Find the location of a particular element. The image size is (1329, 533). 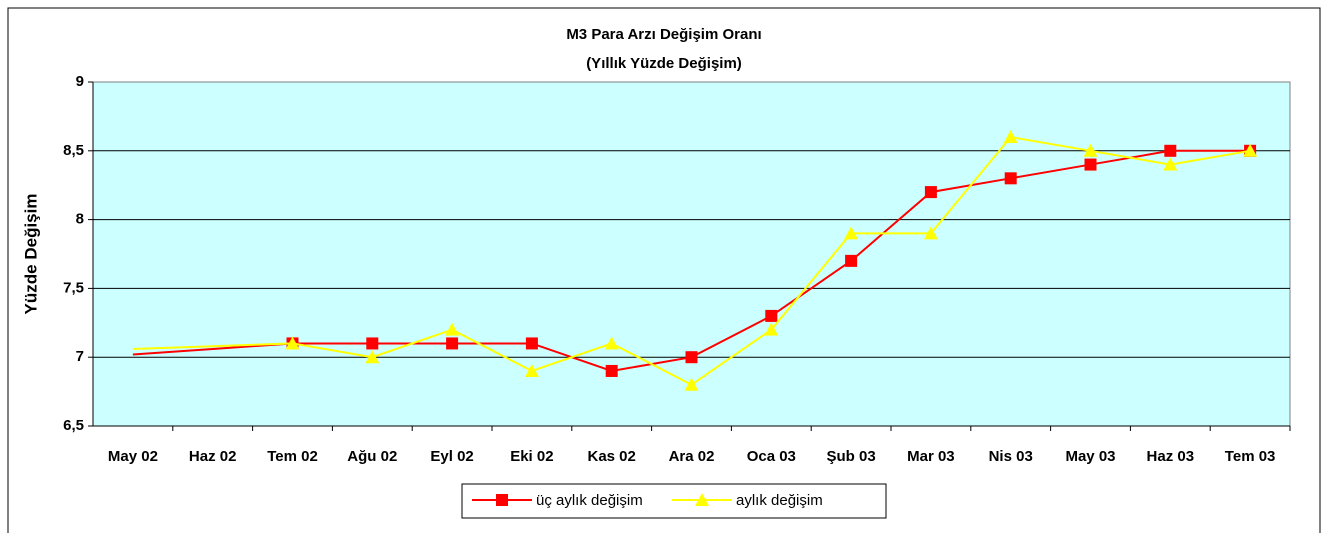

chart-subtitle: (Yıllık Yüzde Değişim) is located at coordinates (664, 63).